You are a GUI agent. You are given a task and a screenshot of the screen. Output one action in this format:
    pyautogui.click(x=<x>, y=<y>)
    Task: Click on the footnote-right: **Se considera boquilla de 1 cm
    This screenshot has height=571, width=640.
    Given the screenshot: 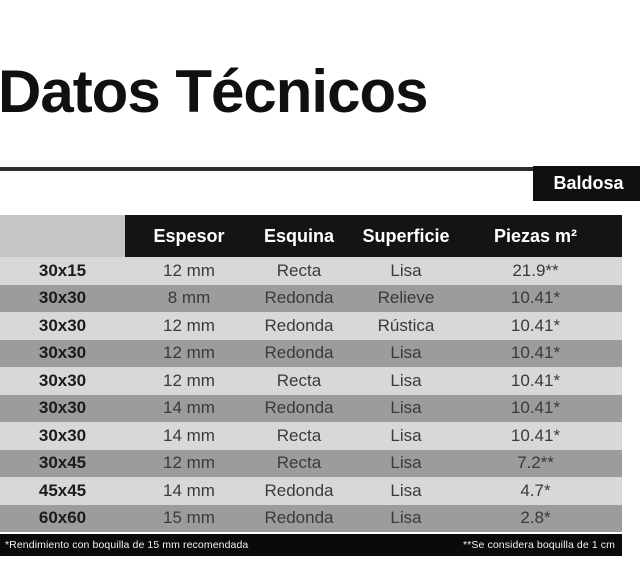 What is the action you would take?
    pyautogui.click(x=539, y=545)
    